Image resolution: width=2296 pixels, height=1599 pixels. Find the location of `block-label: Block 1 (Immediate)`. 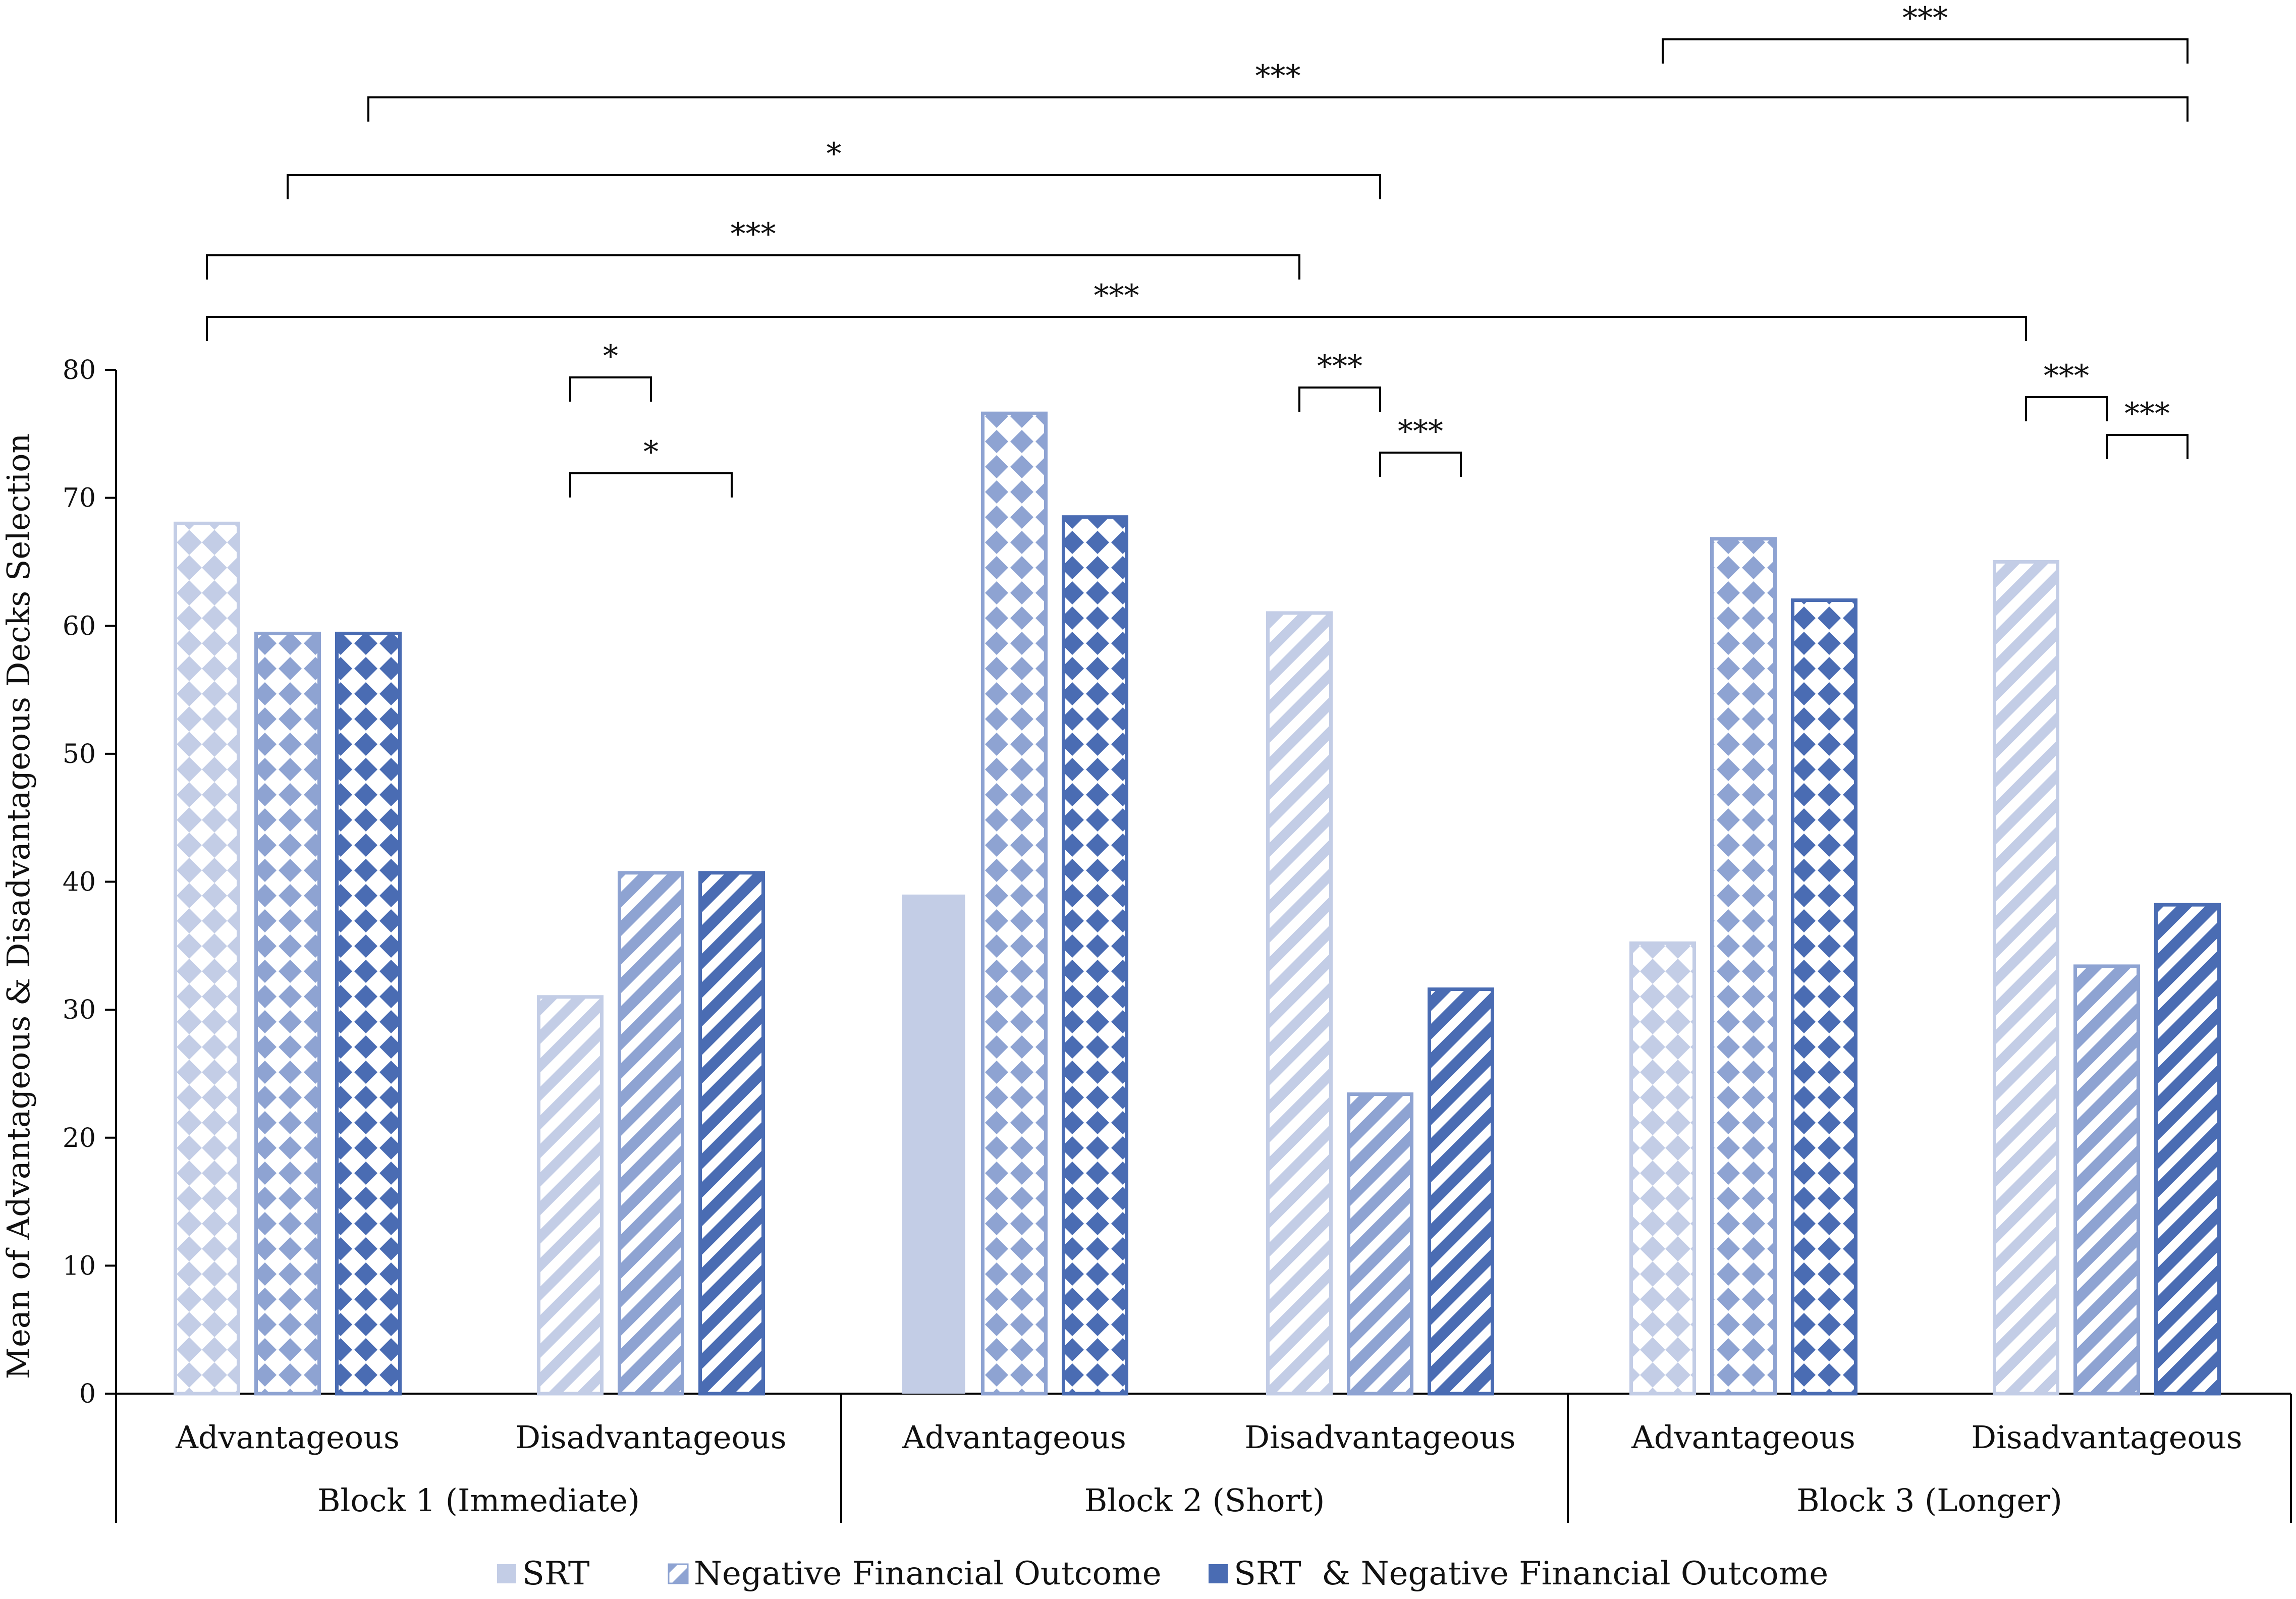

block-label: Block 1 (Immediate) is located at coordinates (478, 1500).